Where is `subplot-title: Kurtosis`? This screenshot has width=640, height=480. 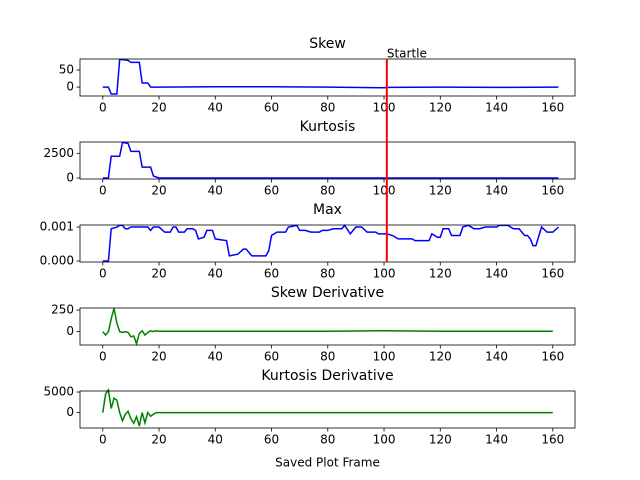 subplot-title: Kurtosis is located at coordinates (328, 127).